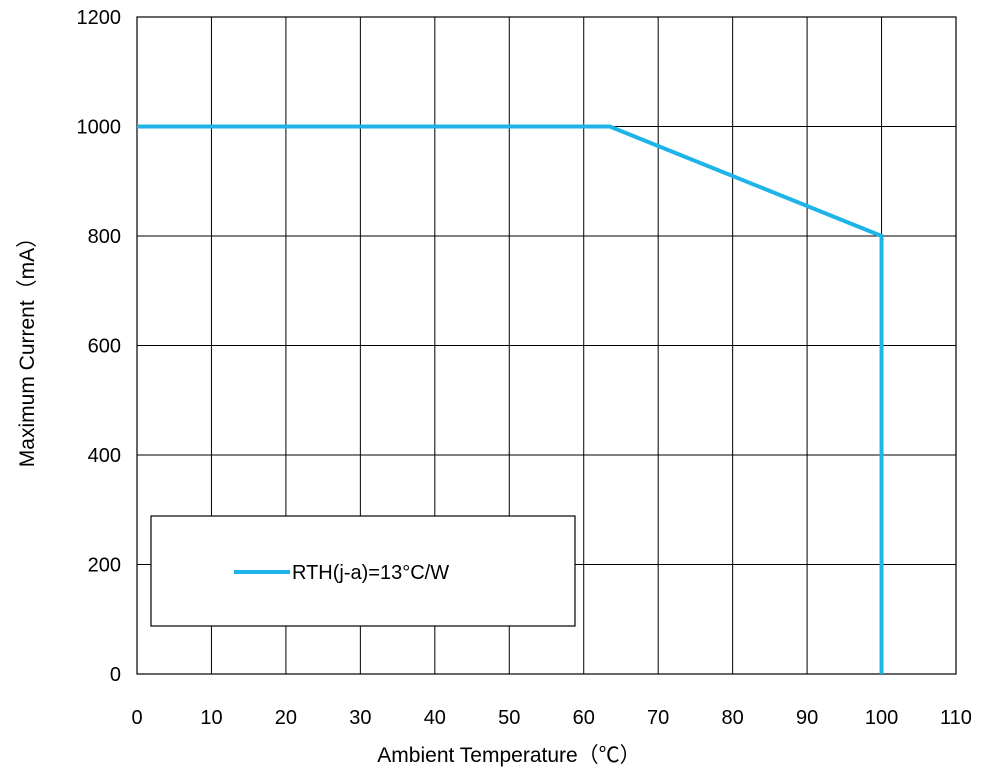 The height and width of the screenshot is (775, 985). I want to click on x-tick-label: 50, so click(509, 718).